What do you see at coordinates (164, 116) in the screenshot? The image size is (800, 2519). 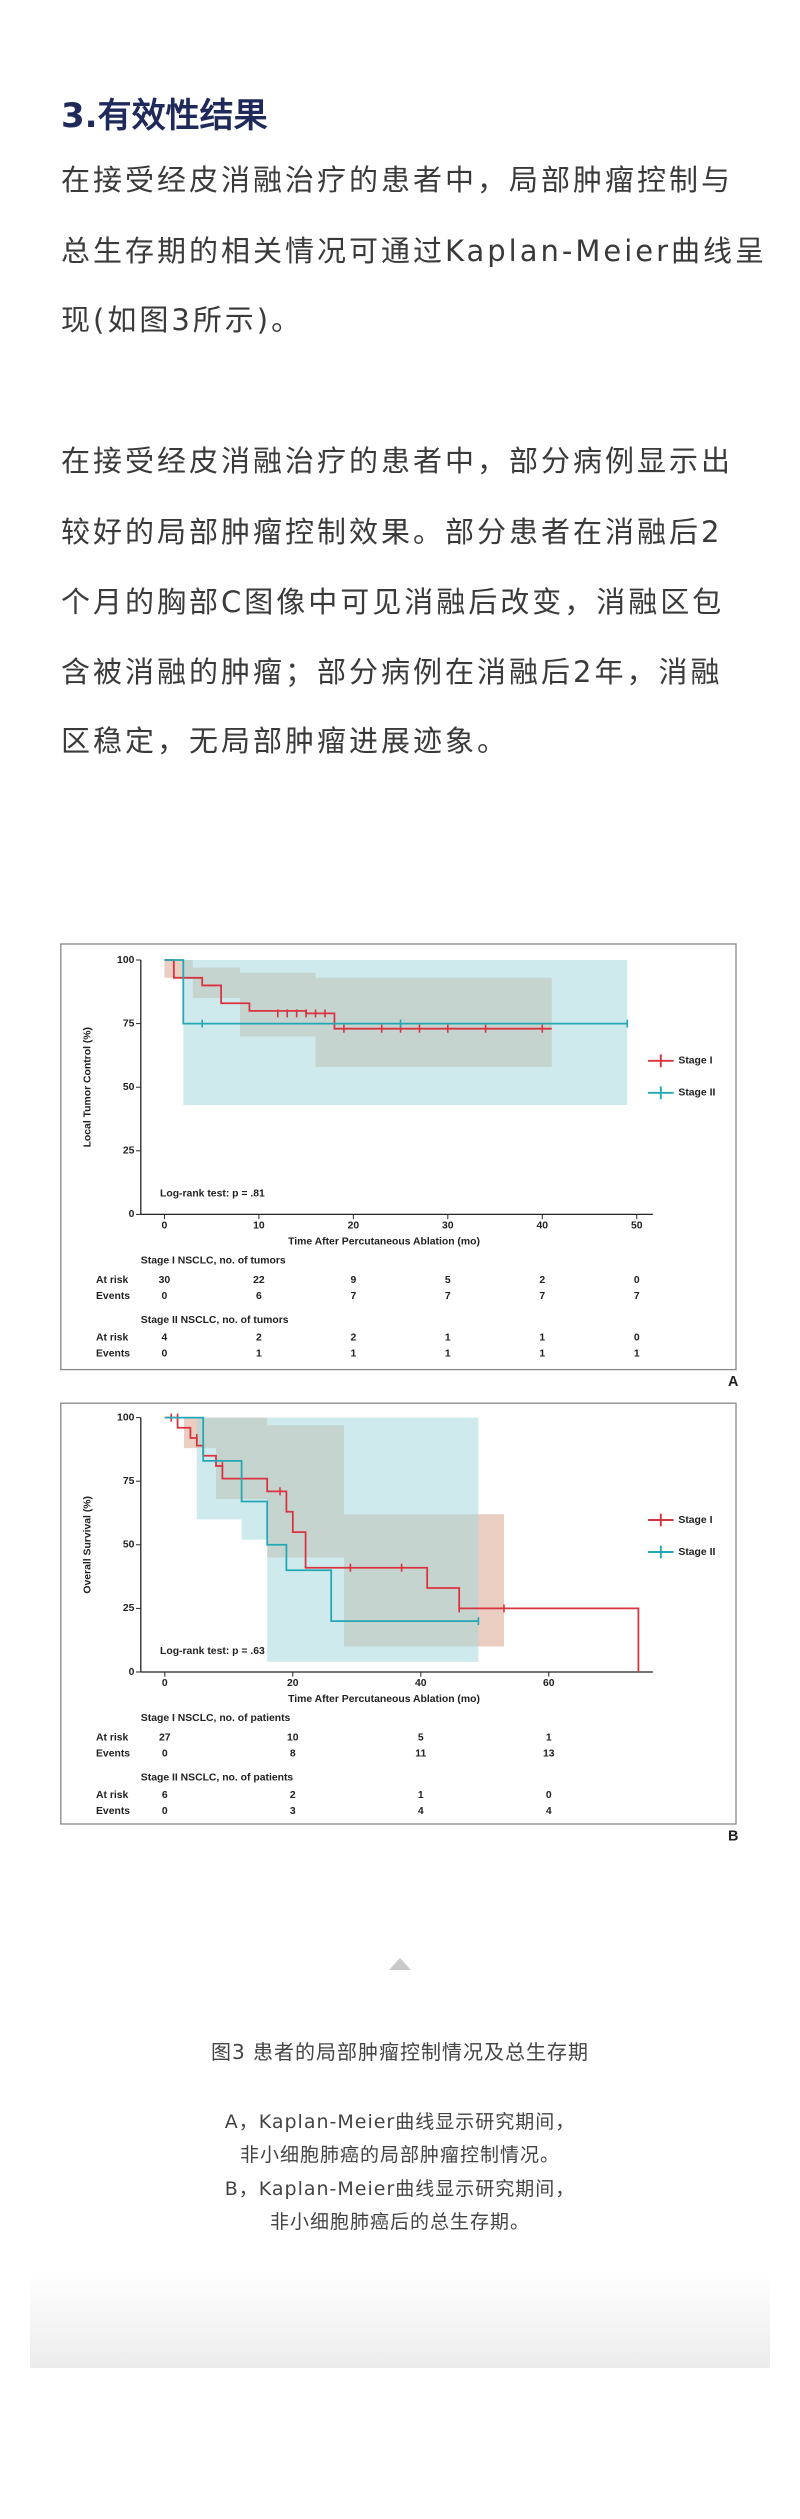 I see `heading: 3.有效性结果` at bounding box center [164, 116].